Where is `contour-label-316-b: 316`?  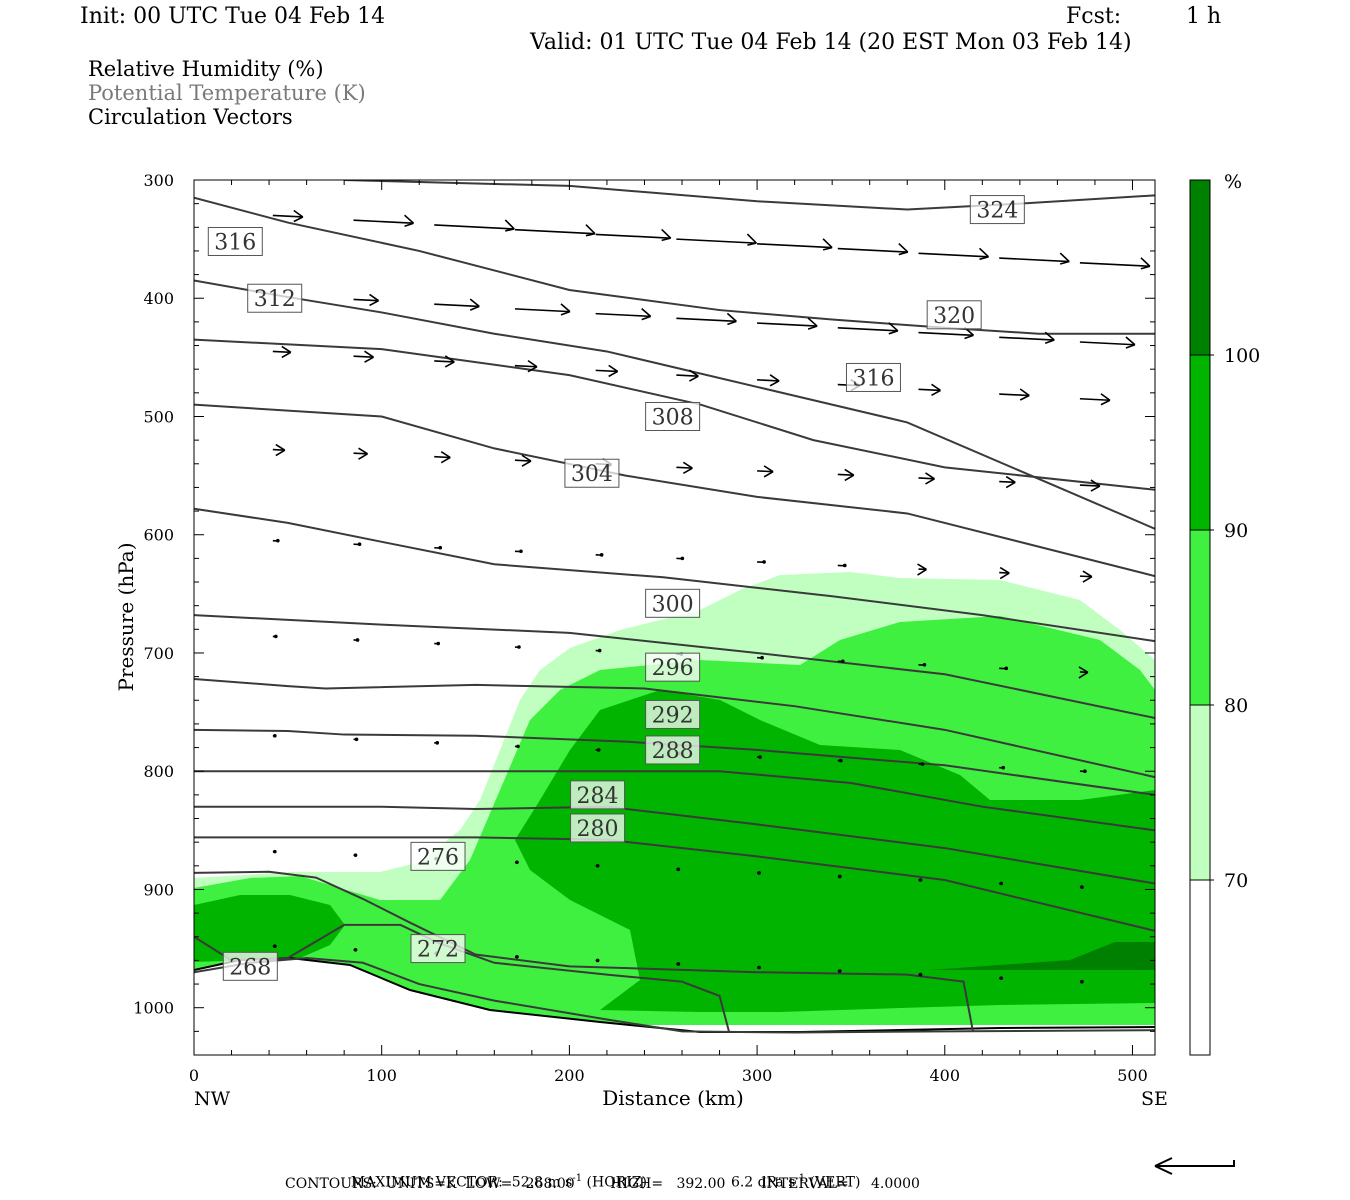 contour-label-316-b: 316 is located at coordinates (873, 377).